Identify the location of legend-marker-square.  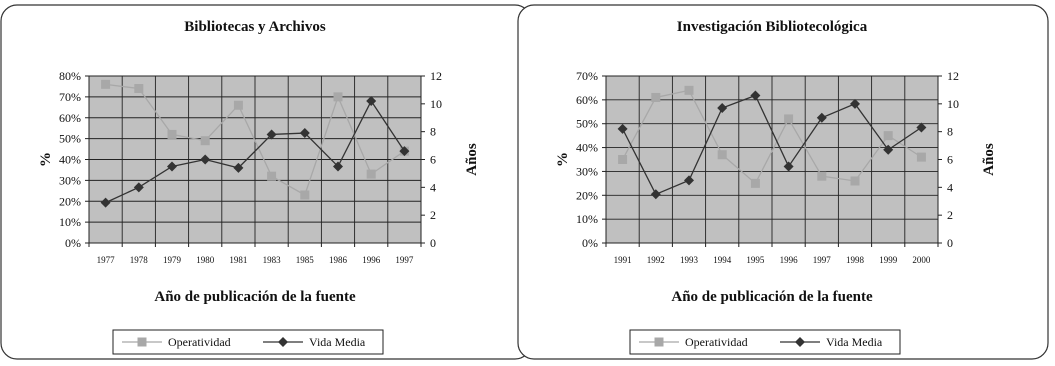
(659, 342).